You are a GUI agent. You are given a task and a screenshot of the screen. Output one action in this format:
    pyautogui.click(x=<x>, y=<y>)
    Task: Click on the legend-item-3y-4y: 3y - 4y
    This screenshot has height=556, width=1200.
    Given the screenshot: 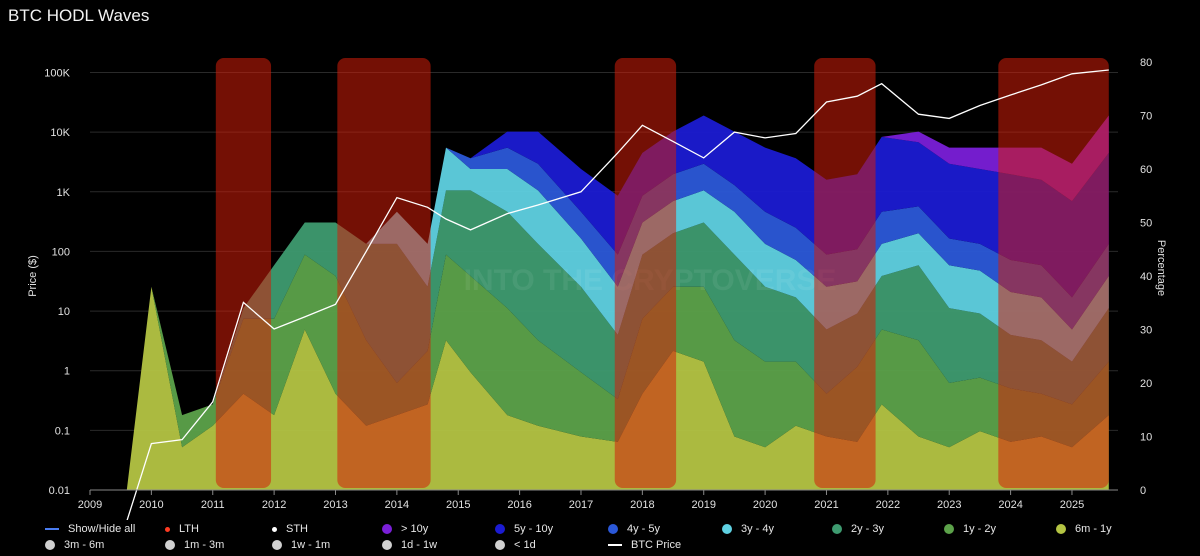 What is the action you would take?
    pyautogui.click(x=748, y=529)
    